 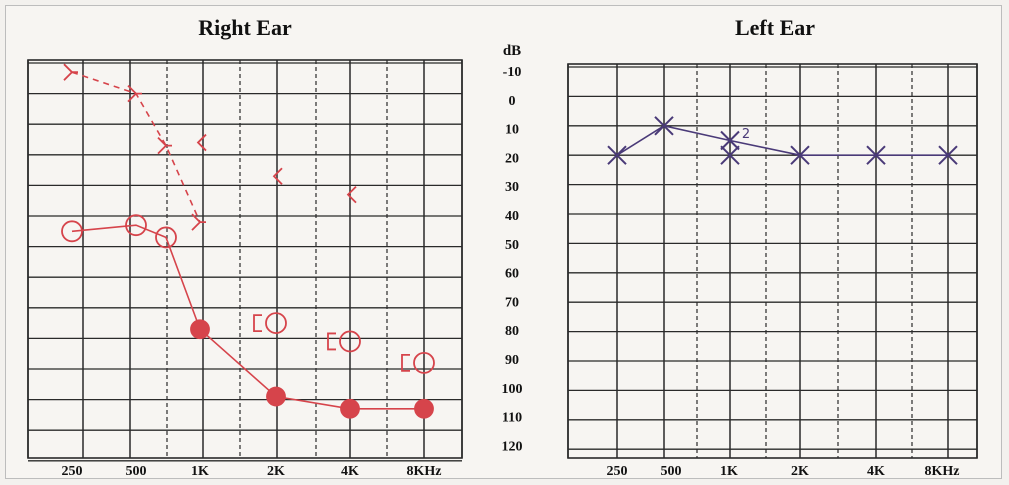 What do you see at coordinates (512, 274) in the screenshot?
I see `y-tick-label: 60` at bounding box center [512, 274].